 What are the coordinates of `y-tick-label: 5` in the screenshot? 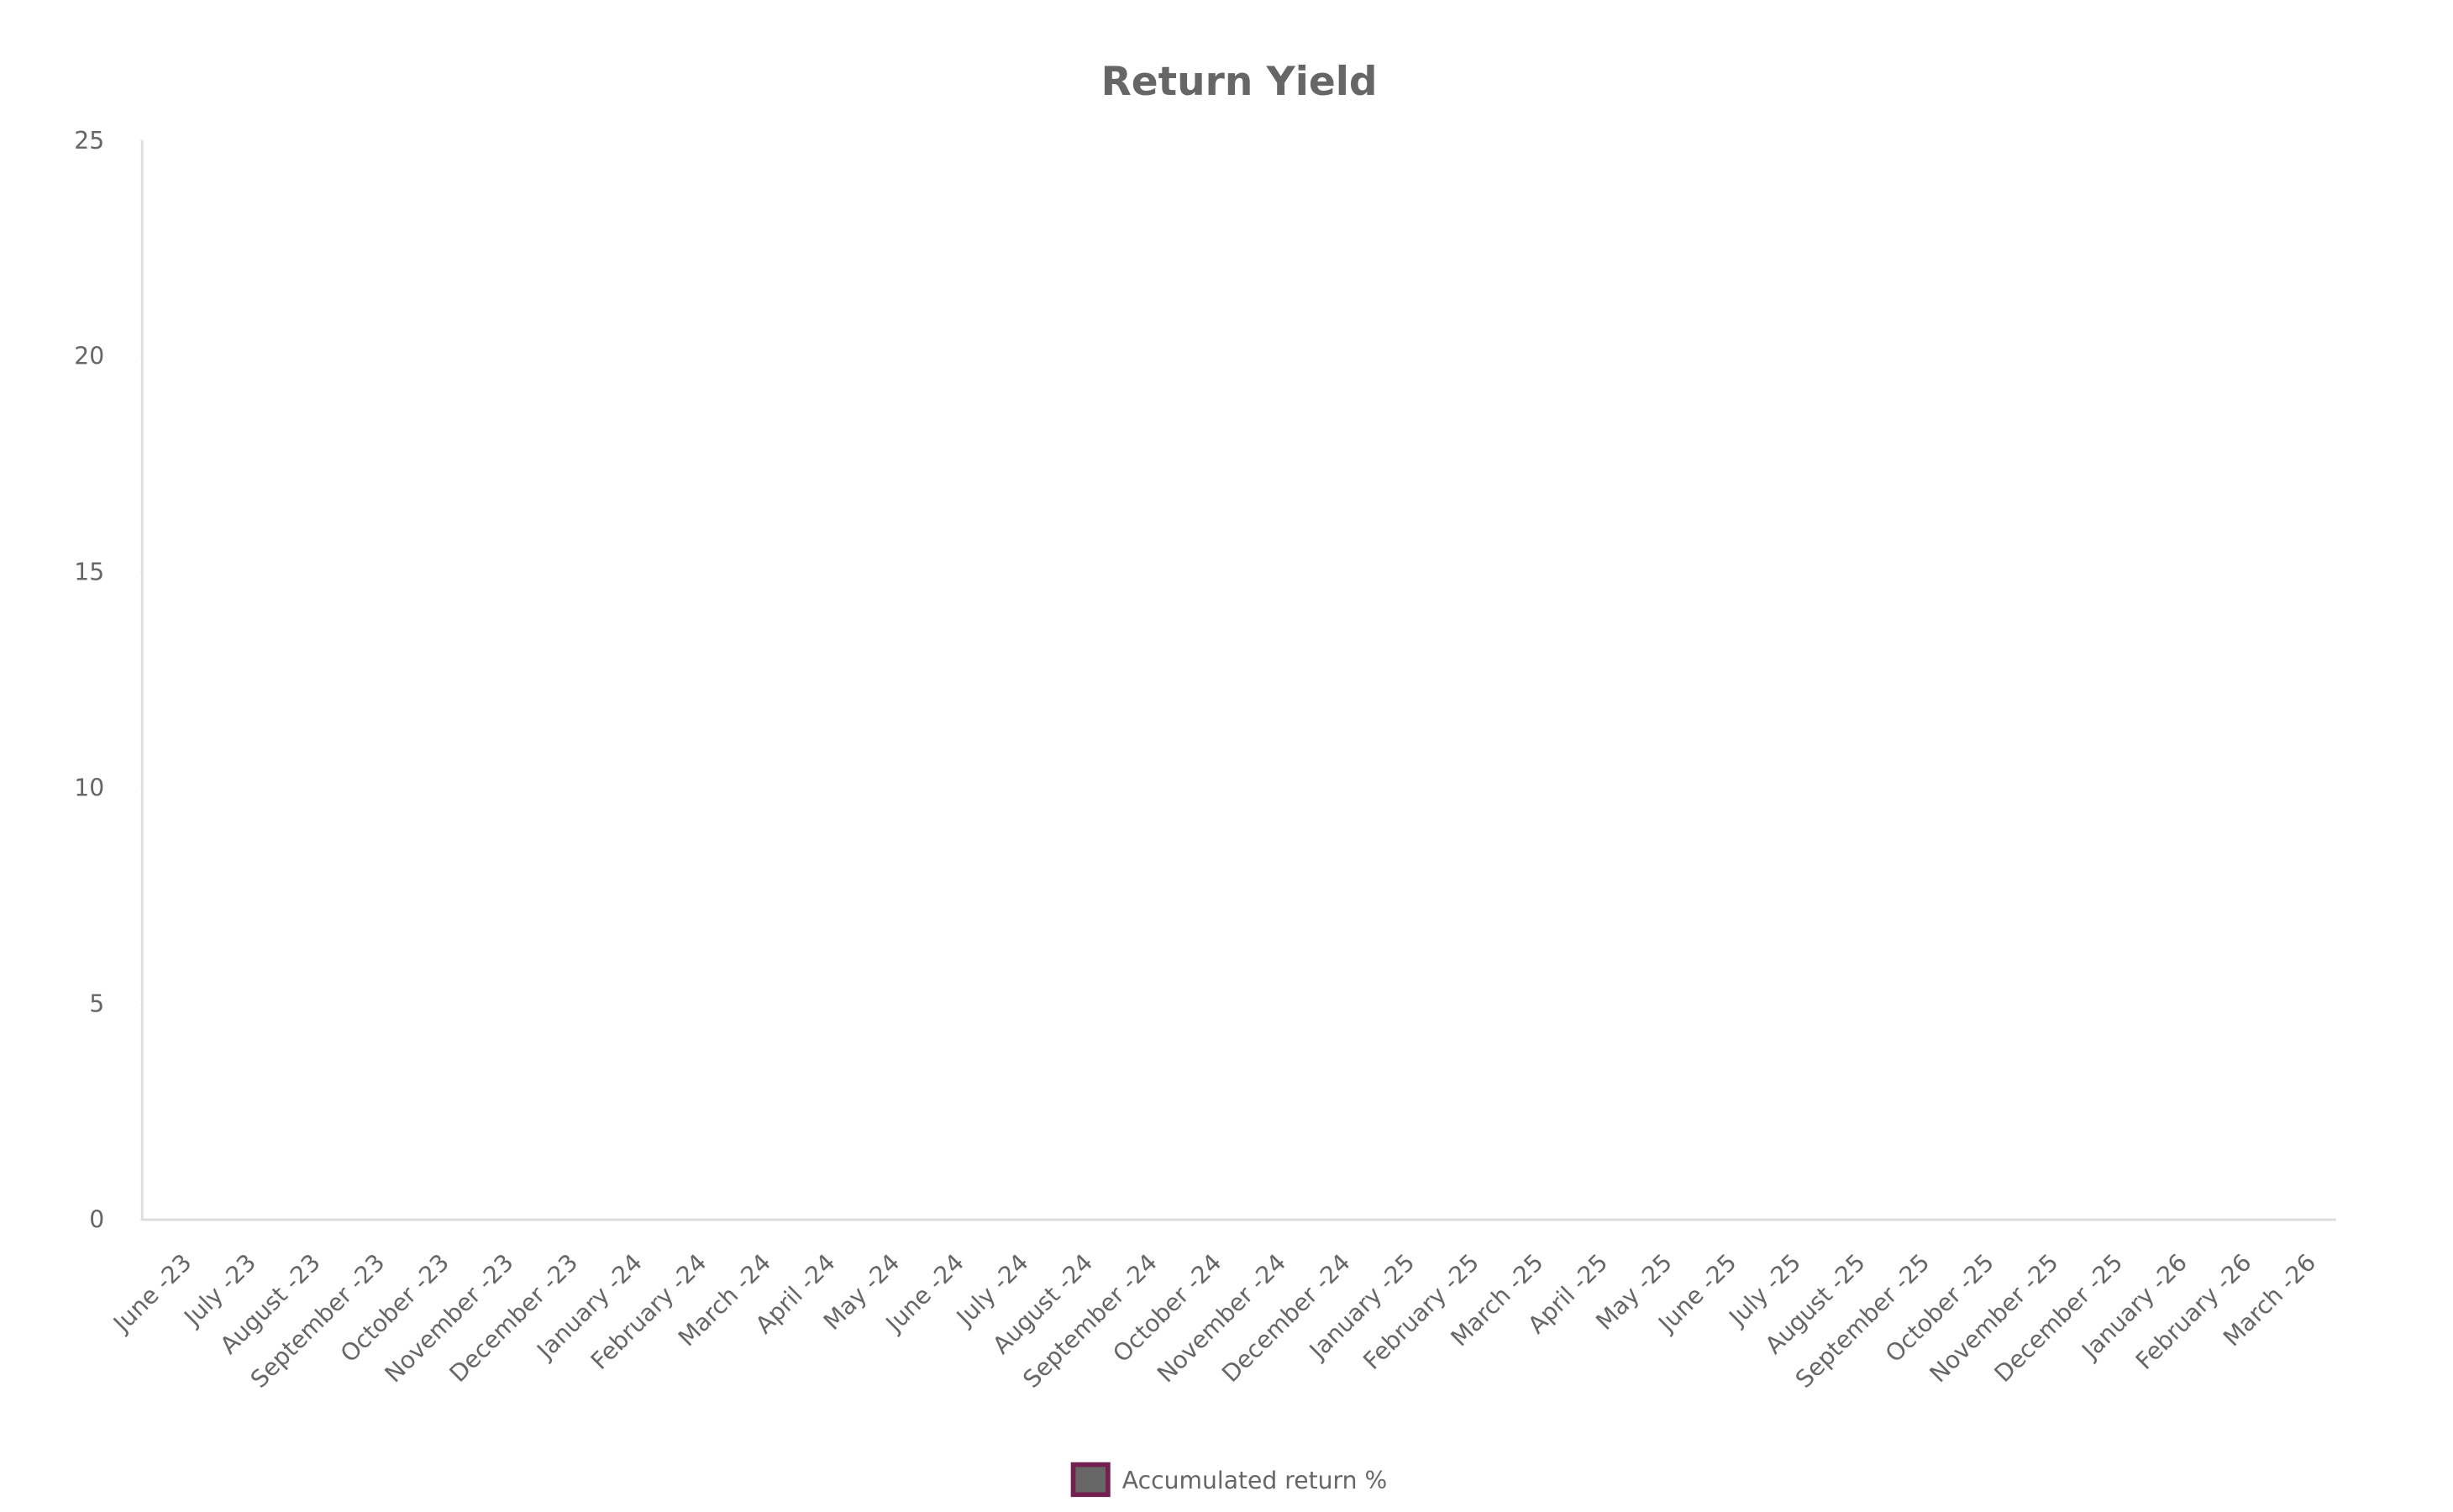 It's located at (96, 1004).